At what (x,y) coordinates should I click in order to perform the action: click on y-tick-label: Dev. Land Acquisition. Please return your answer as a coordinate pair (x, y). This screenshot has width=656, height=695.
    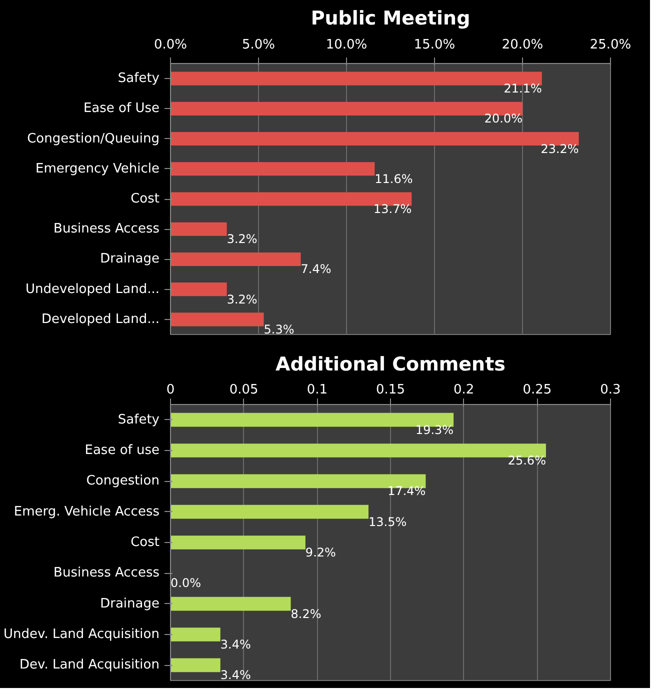
    Looking at the image, I should click on (90, 665).